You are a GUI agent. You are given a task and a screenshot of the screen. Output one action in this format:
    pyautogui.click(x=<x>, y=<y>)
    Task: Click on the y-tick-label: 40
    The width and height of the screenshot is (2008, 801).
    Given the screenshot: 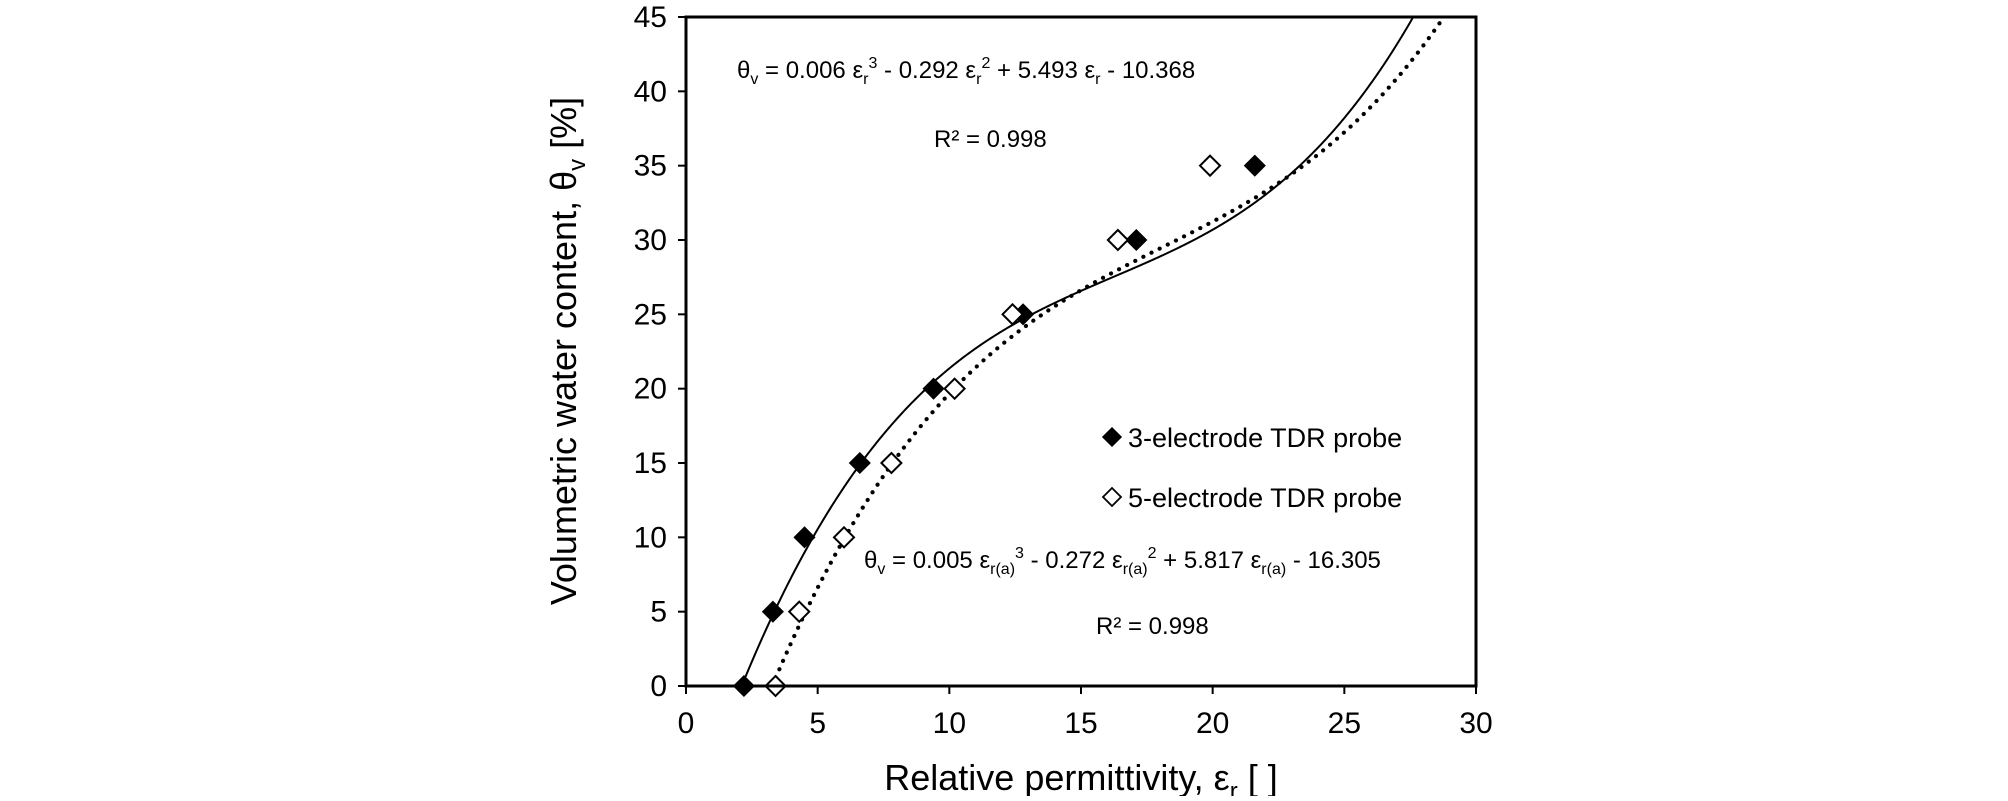 What is the action you would take?
    pyautogui.click(x=650, y=91)
    